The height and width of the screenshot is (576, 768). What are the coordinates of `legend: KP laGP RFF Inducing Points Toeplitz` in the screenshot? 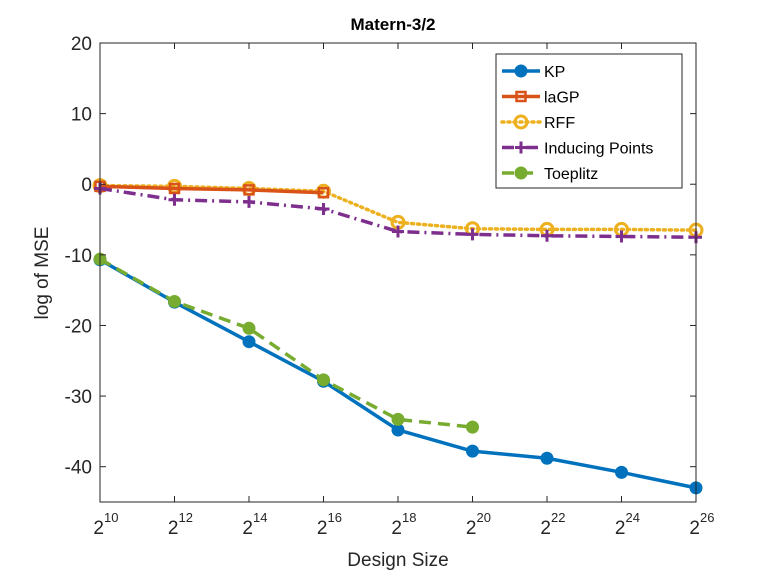 It's located at (589, 121).